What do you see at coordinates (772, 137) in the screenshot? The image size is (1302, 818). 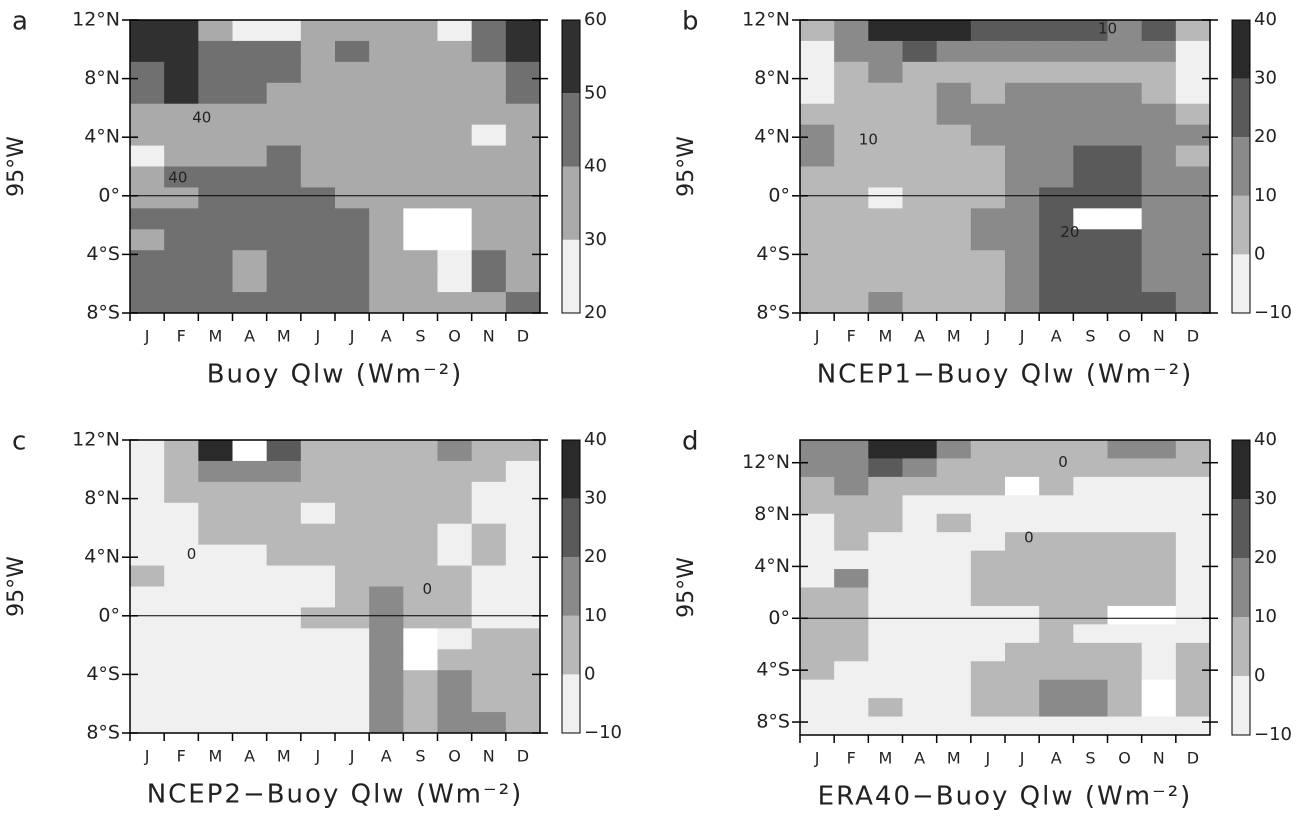 I see `y-tick-label: 4°N` at bounding box center [772, 137].